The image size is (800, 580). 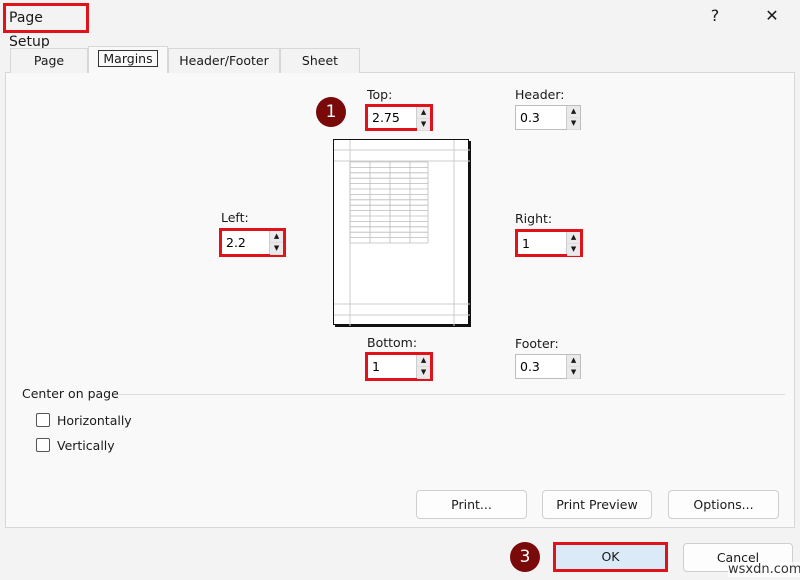 I want to click on watermark: wsxdn.com, so click(x=764, y=569).